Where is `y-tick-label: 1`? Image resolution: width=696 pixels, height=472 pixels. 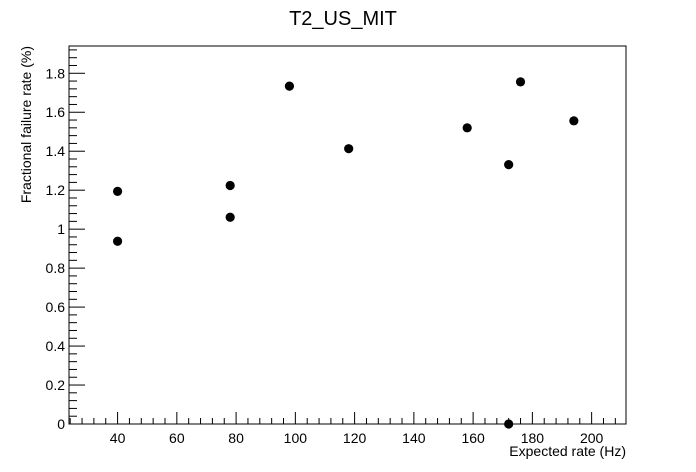 y-tick-label: 1 is located at coordinates (61, 229).